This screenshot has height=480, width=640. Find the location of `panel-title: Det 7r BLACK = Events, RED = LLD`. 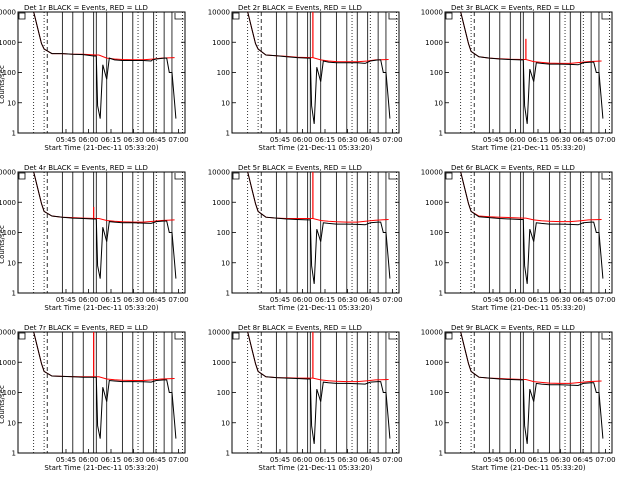

panel-title: Det 7r BLACK = Events, RED = LLD is located at coordinates (86, 328).